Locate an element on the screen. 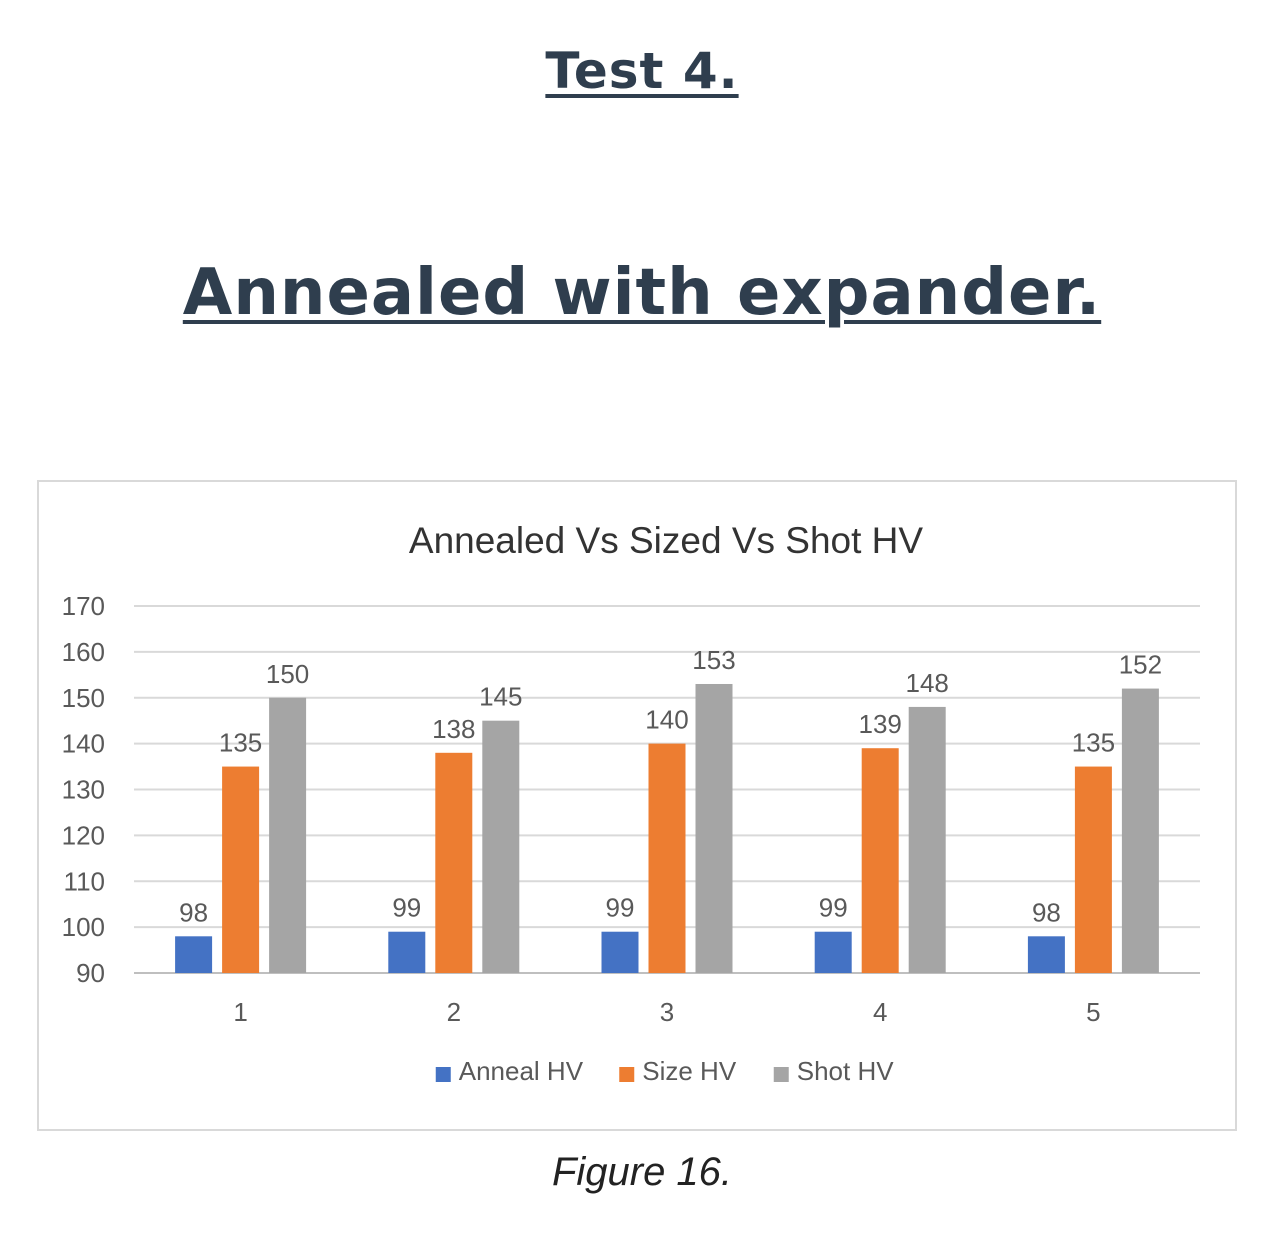 The image size is (1284, 1243). data-label: 153 is located at coordinates (713, 660).